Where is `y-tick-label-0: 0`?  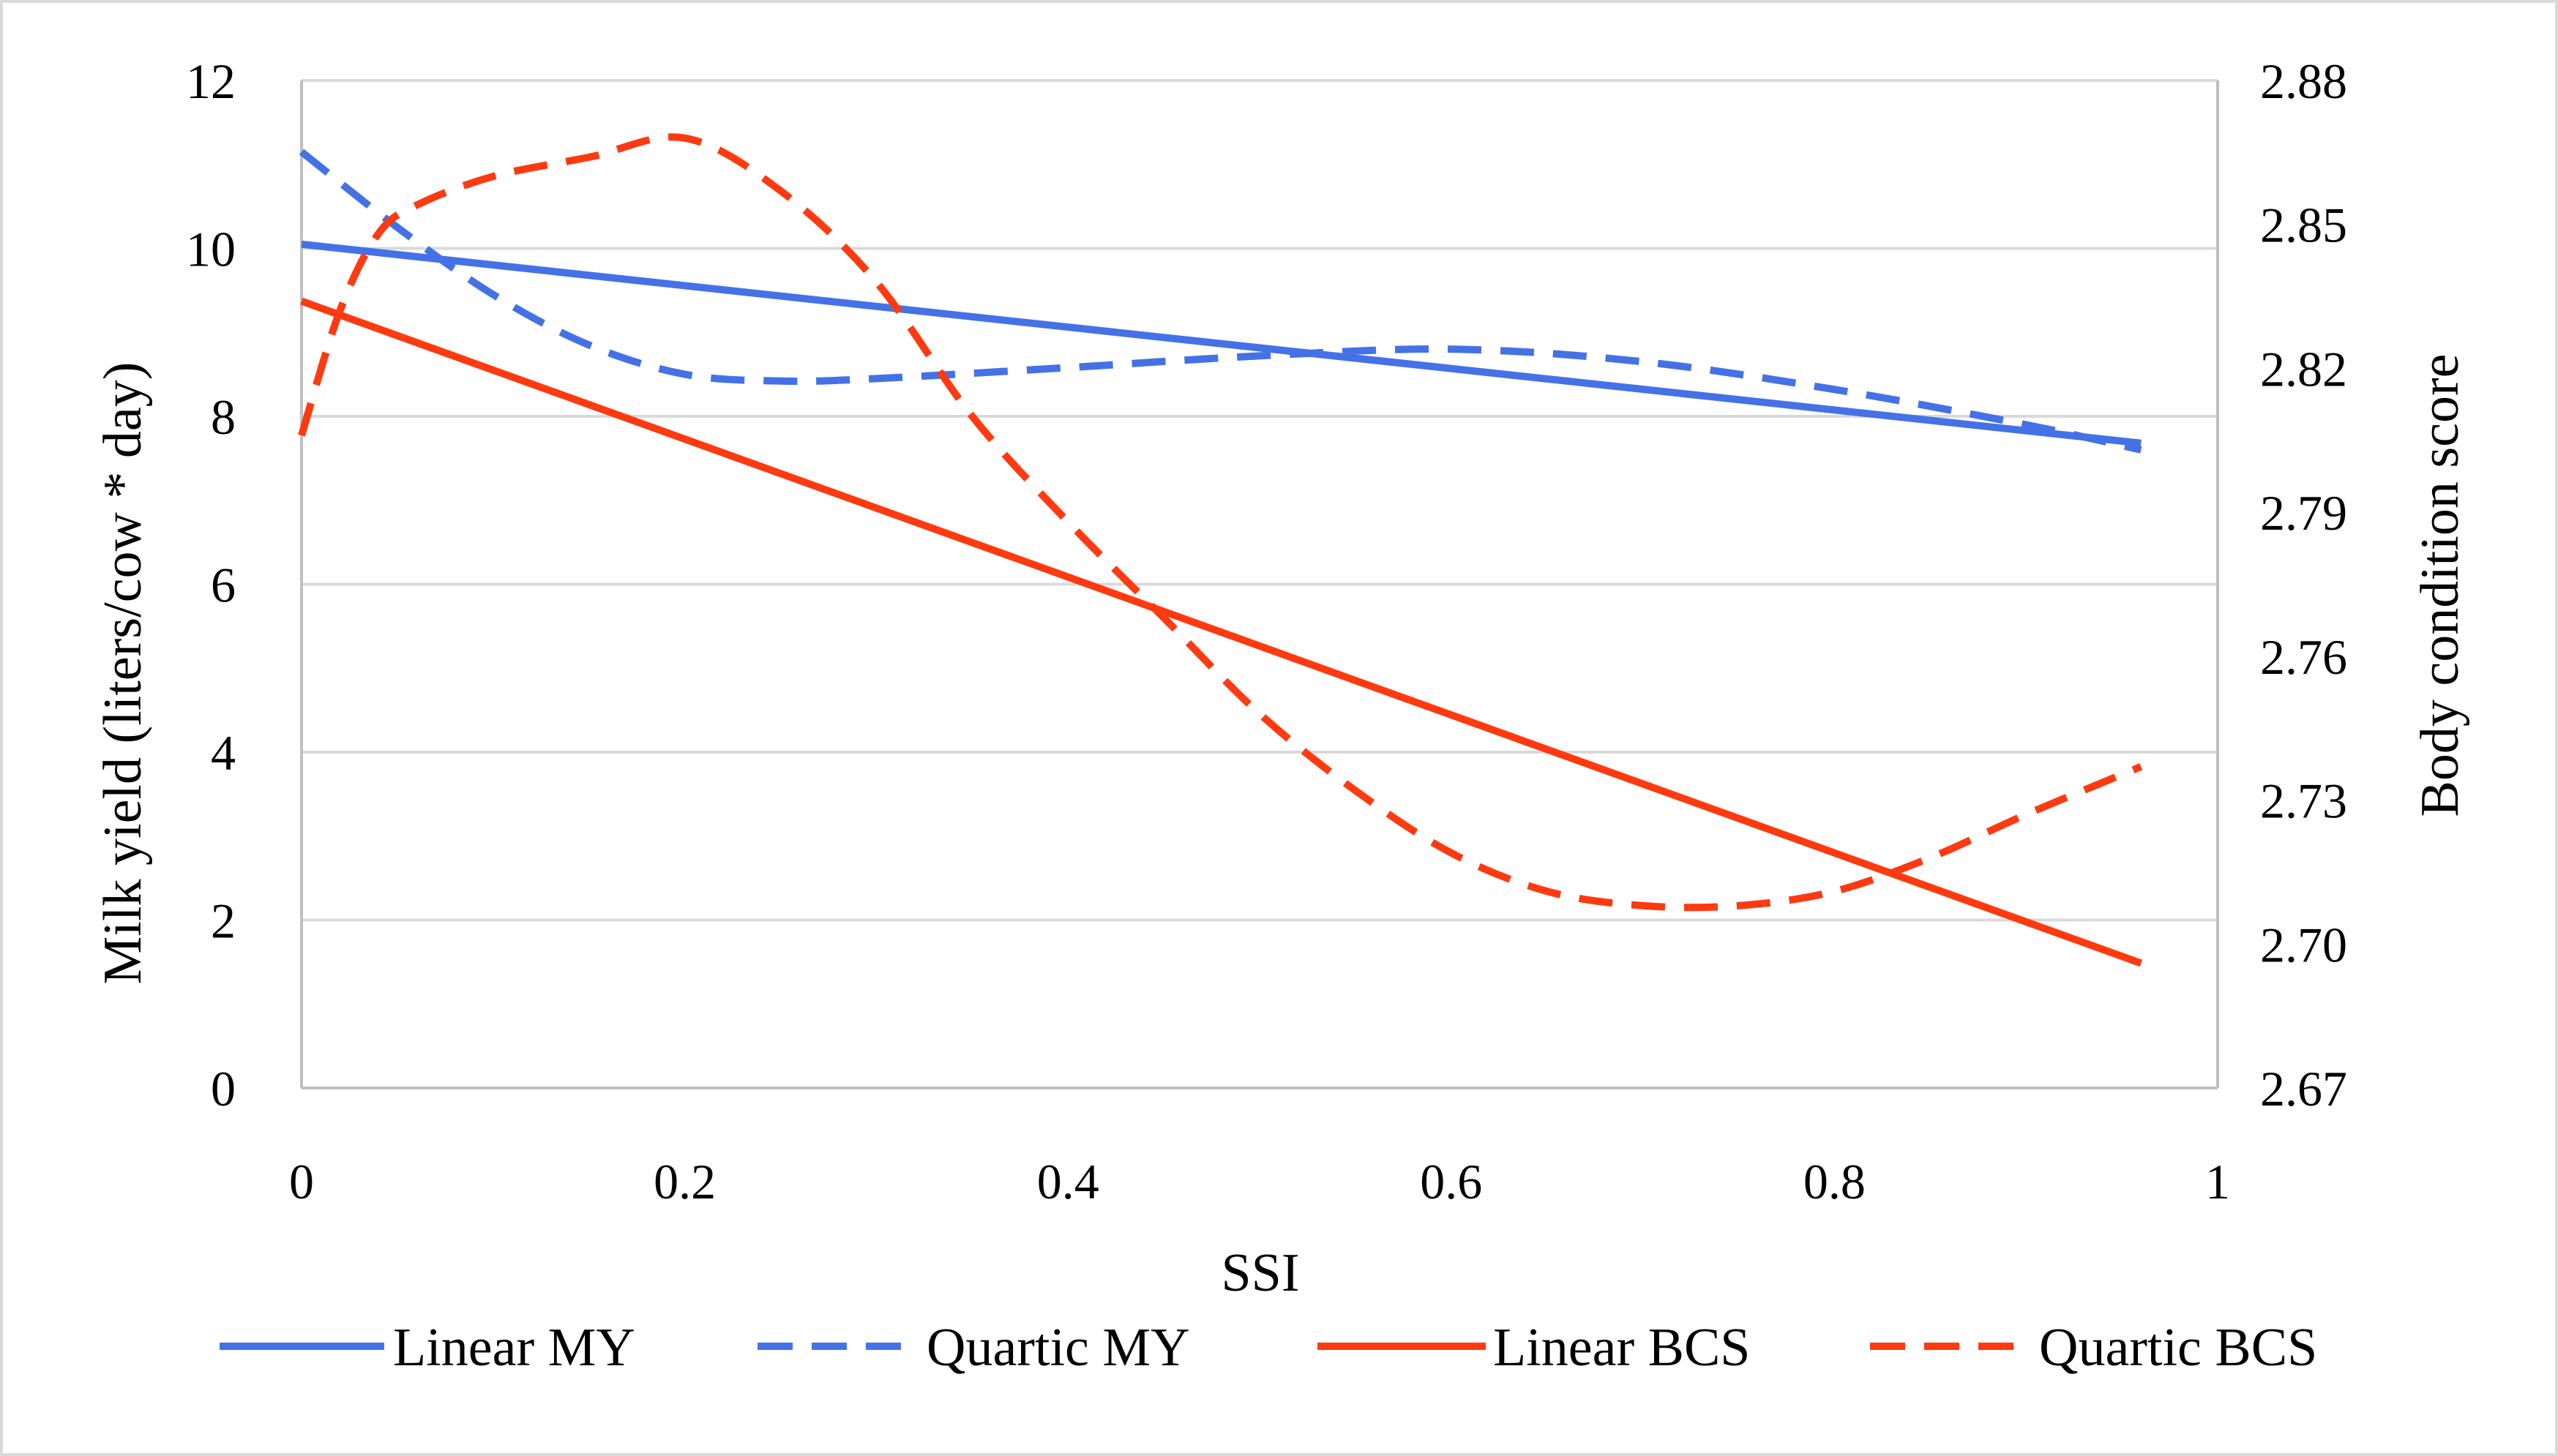 y-tick-label-0: 0 is located at coordinates (223, 1089).